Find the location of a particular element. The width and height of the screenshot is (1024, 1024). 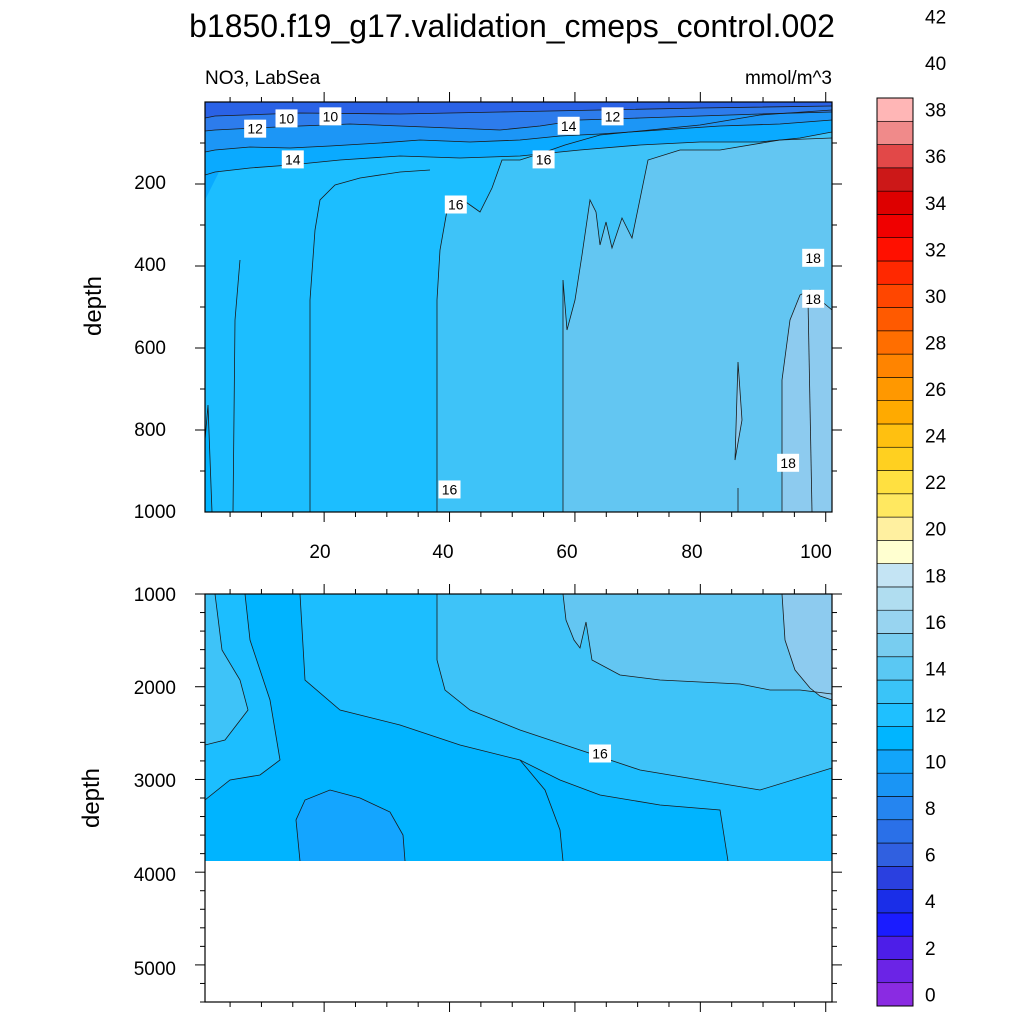

colorbar-frame is located at coordinates (895, 552).